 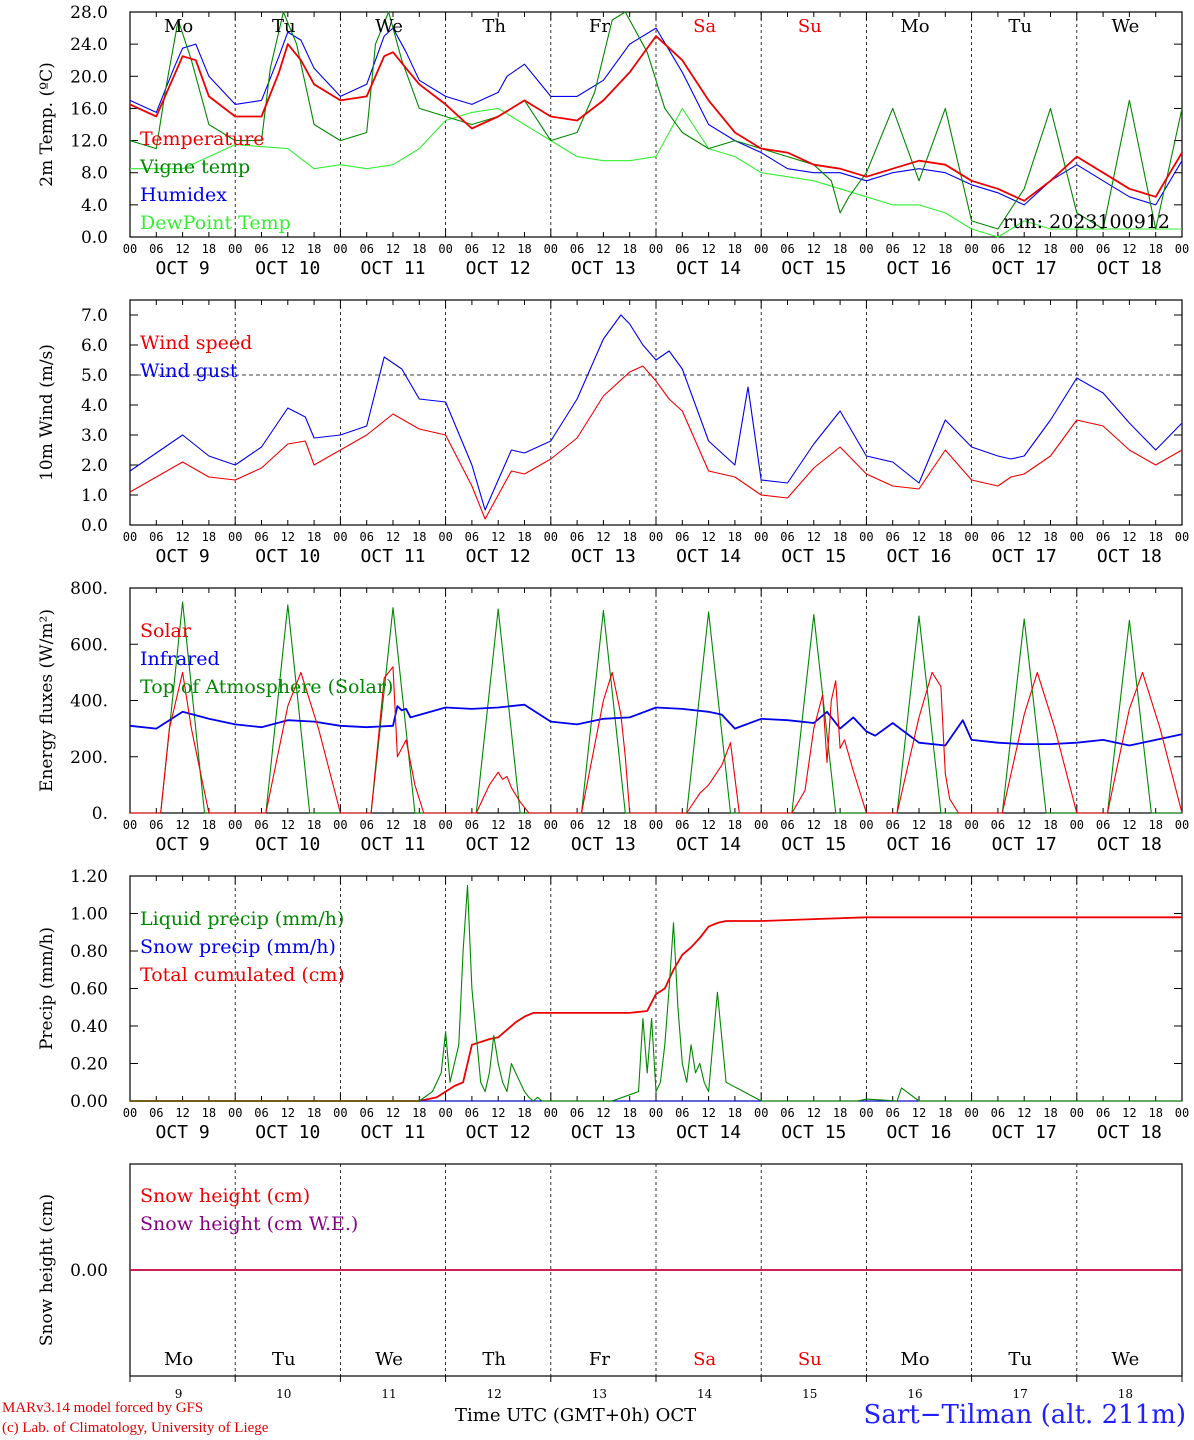 What do you see at coordinates (242, 975) in the screenshot?
I see `legend-entry: Total cumulated (cm)` at bounding box center [242, 975].